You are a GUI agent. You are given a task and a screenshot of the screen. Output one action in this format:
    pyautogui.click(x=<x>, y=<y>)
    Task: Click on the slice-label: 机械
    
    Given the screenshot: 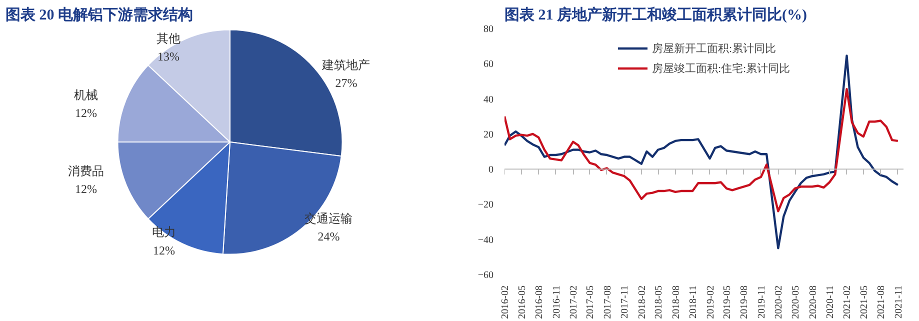 What is the action you would take?
    pyautogui.click(x=86, y=95)
    